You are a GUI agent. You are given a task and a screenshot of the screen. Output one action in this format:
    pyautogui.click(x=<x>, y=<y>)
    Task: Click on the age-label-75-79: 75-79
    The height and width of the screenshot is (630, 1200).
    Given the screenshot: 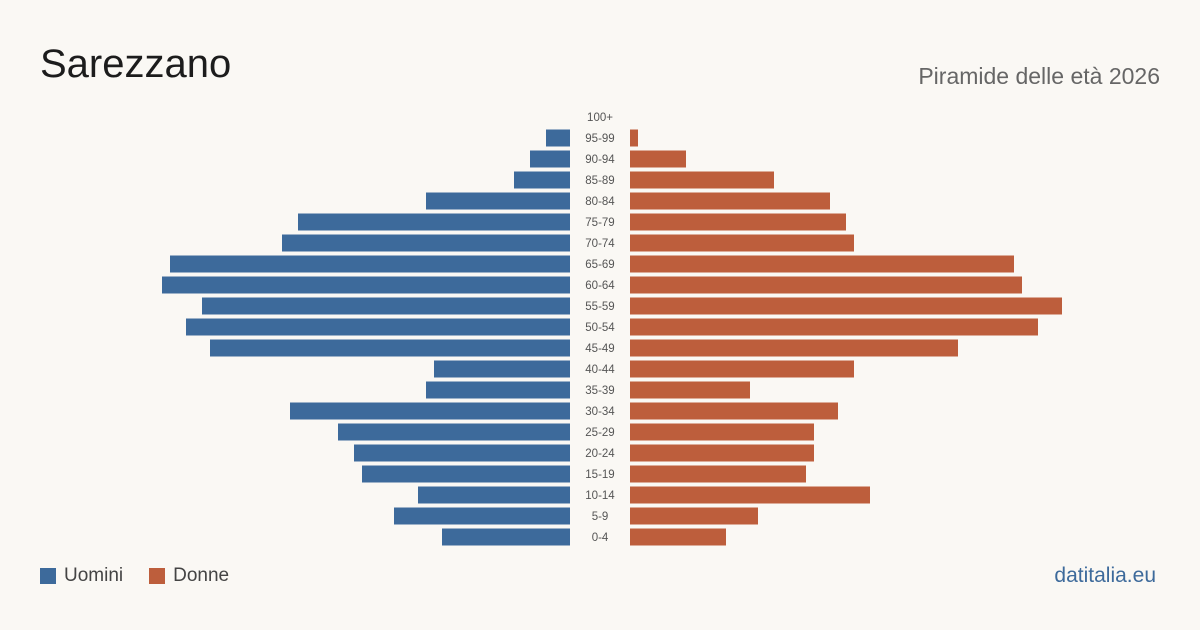 What is the action you would take?
    pyautogui.click(x=599, y=223)
    